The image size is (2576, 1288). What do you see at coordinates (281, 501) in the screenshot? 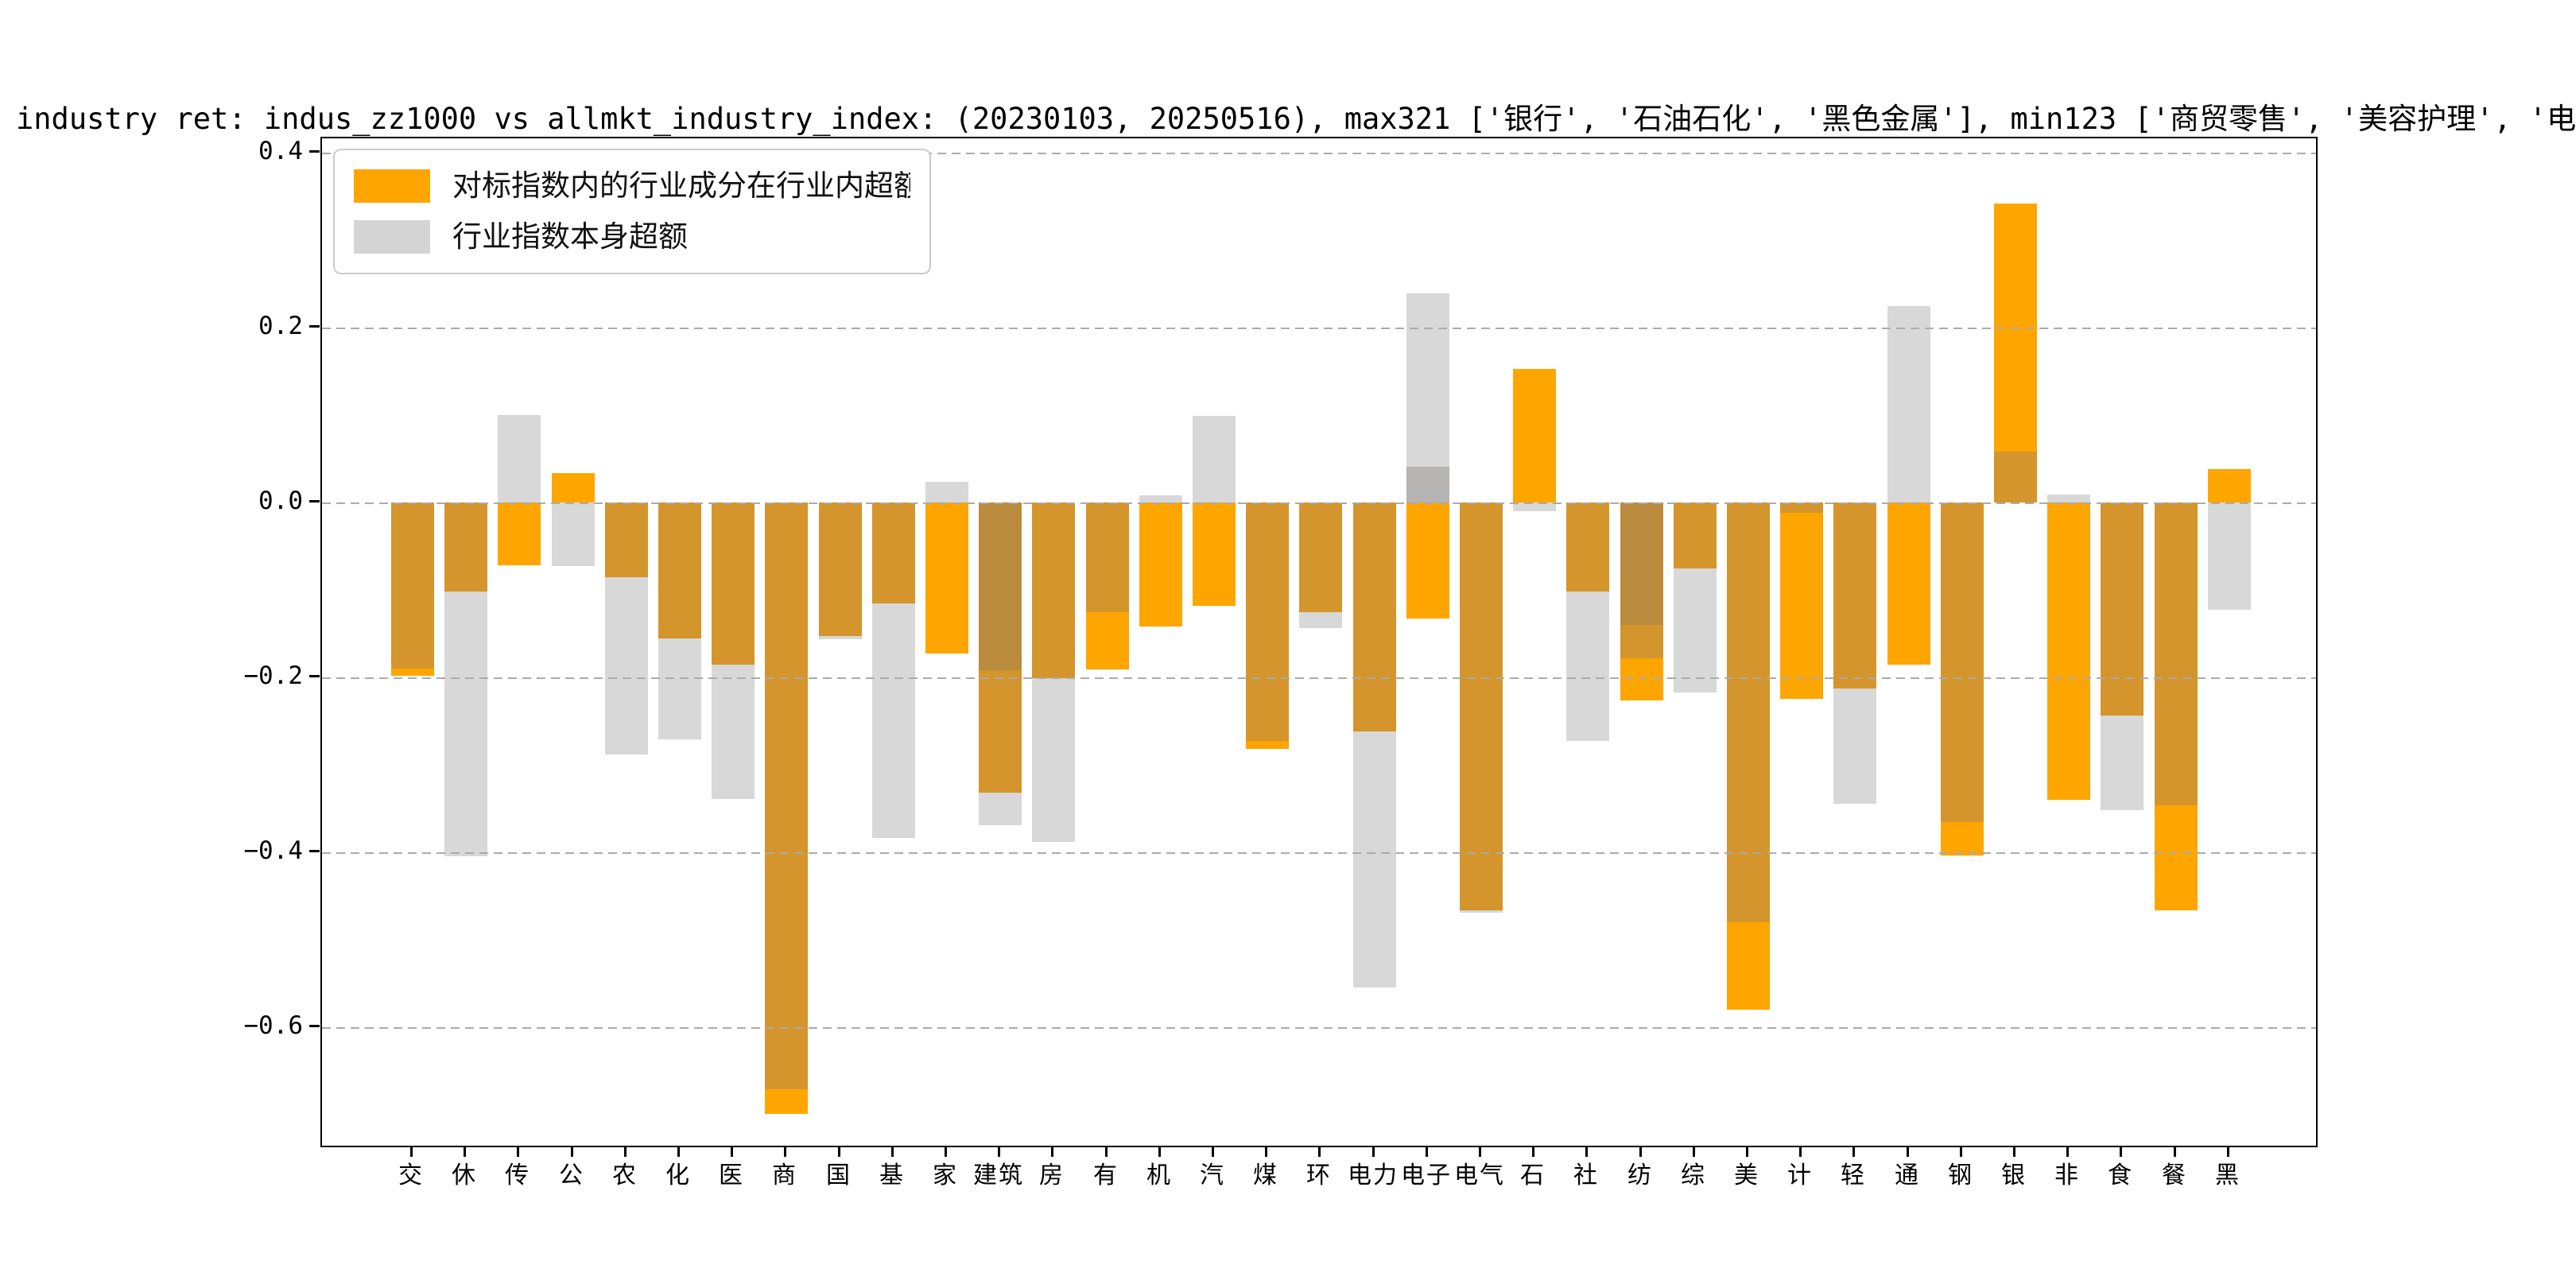
I see `y-tick-label: 0.0` at bounding box center [281, 501].